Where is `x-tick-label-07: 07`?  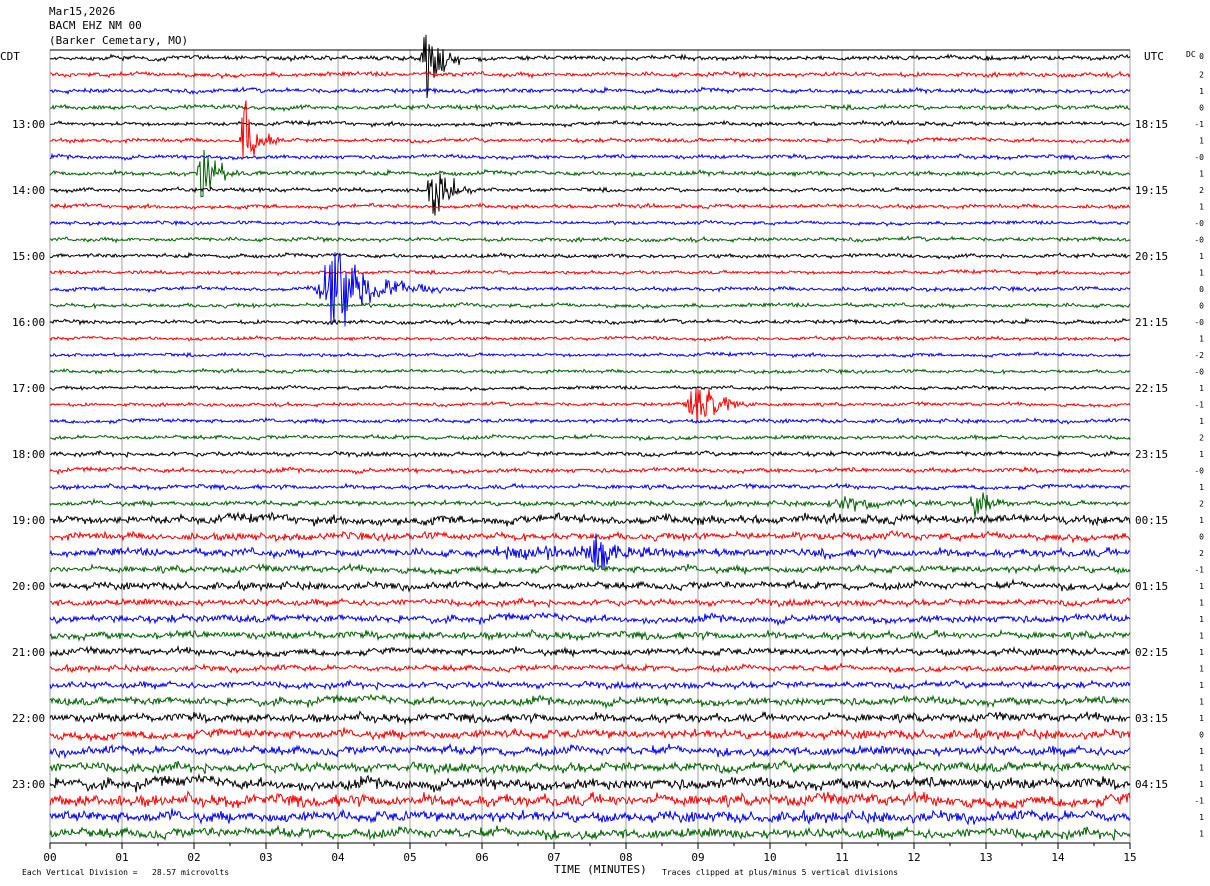
x-tick-label-07: 07 is located at coordinates (553, 857).